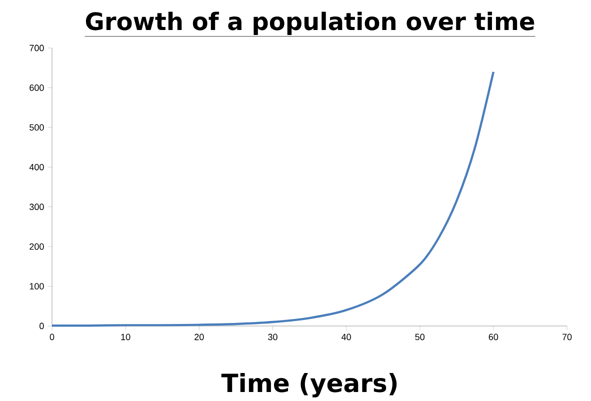 This screenshot has width=591, height=401. I want to click on x-axis-title: Time (years), so click(309, 385).